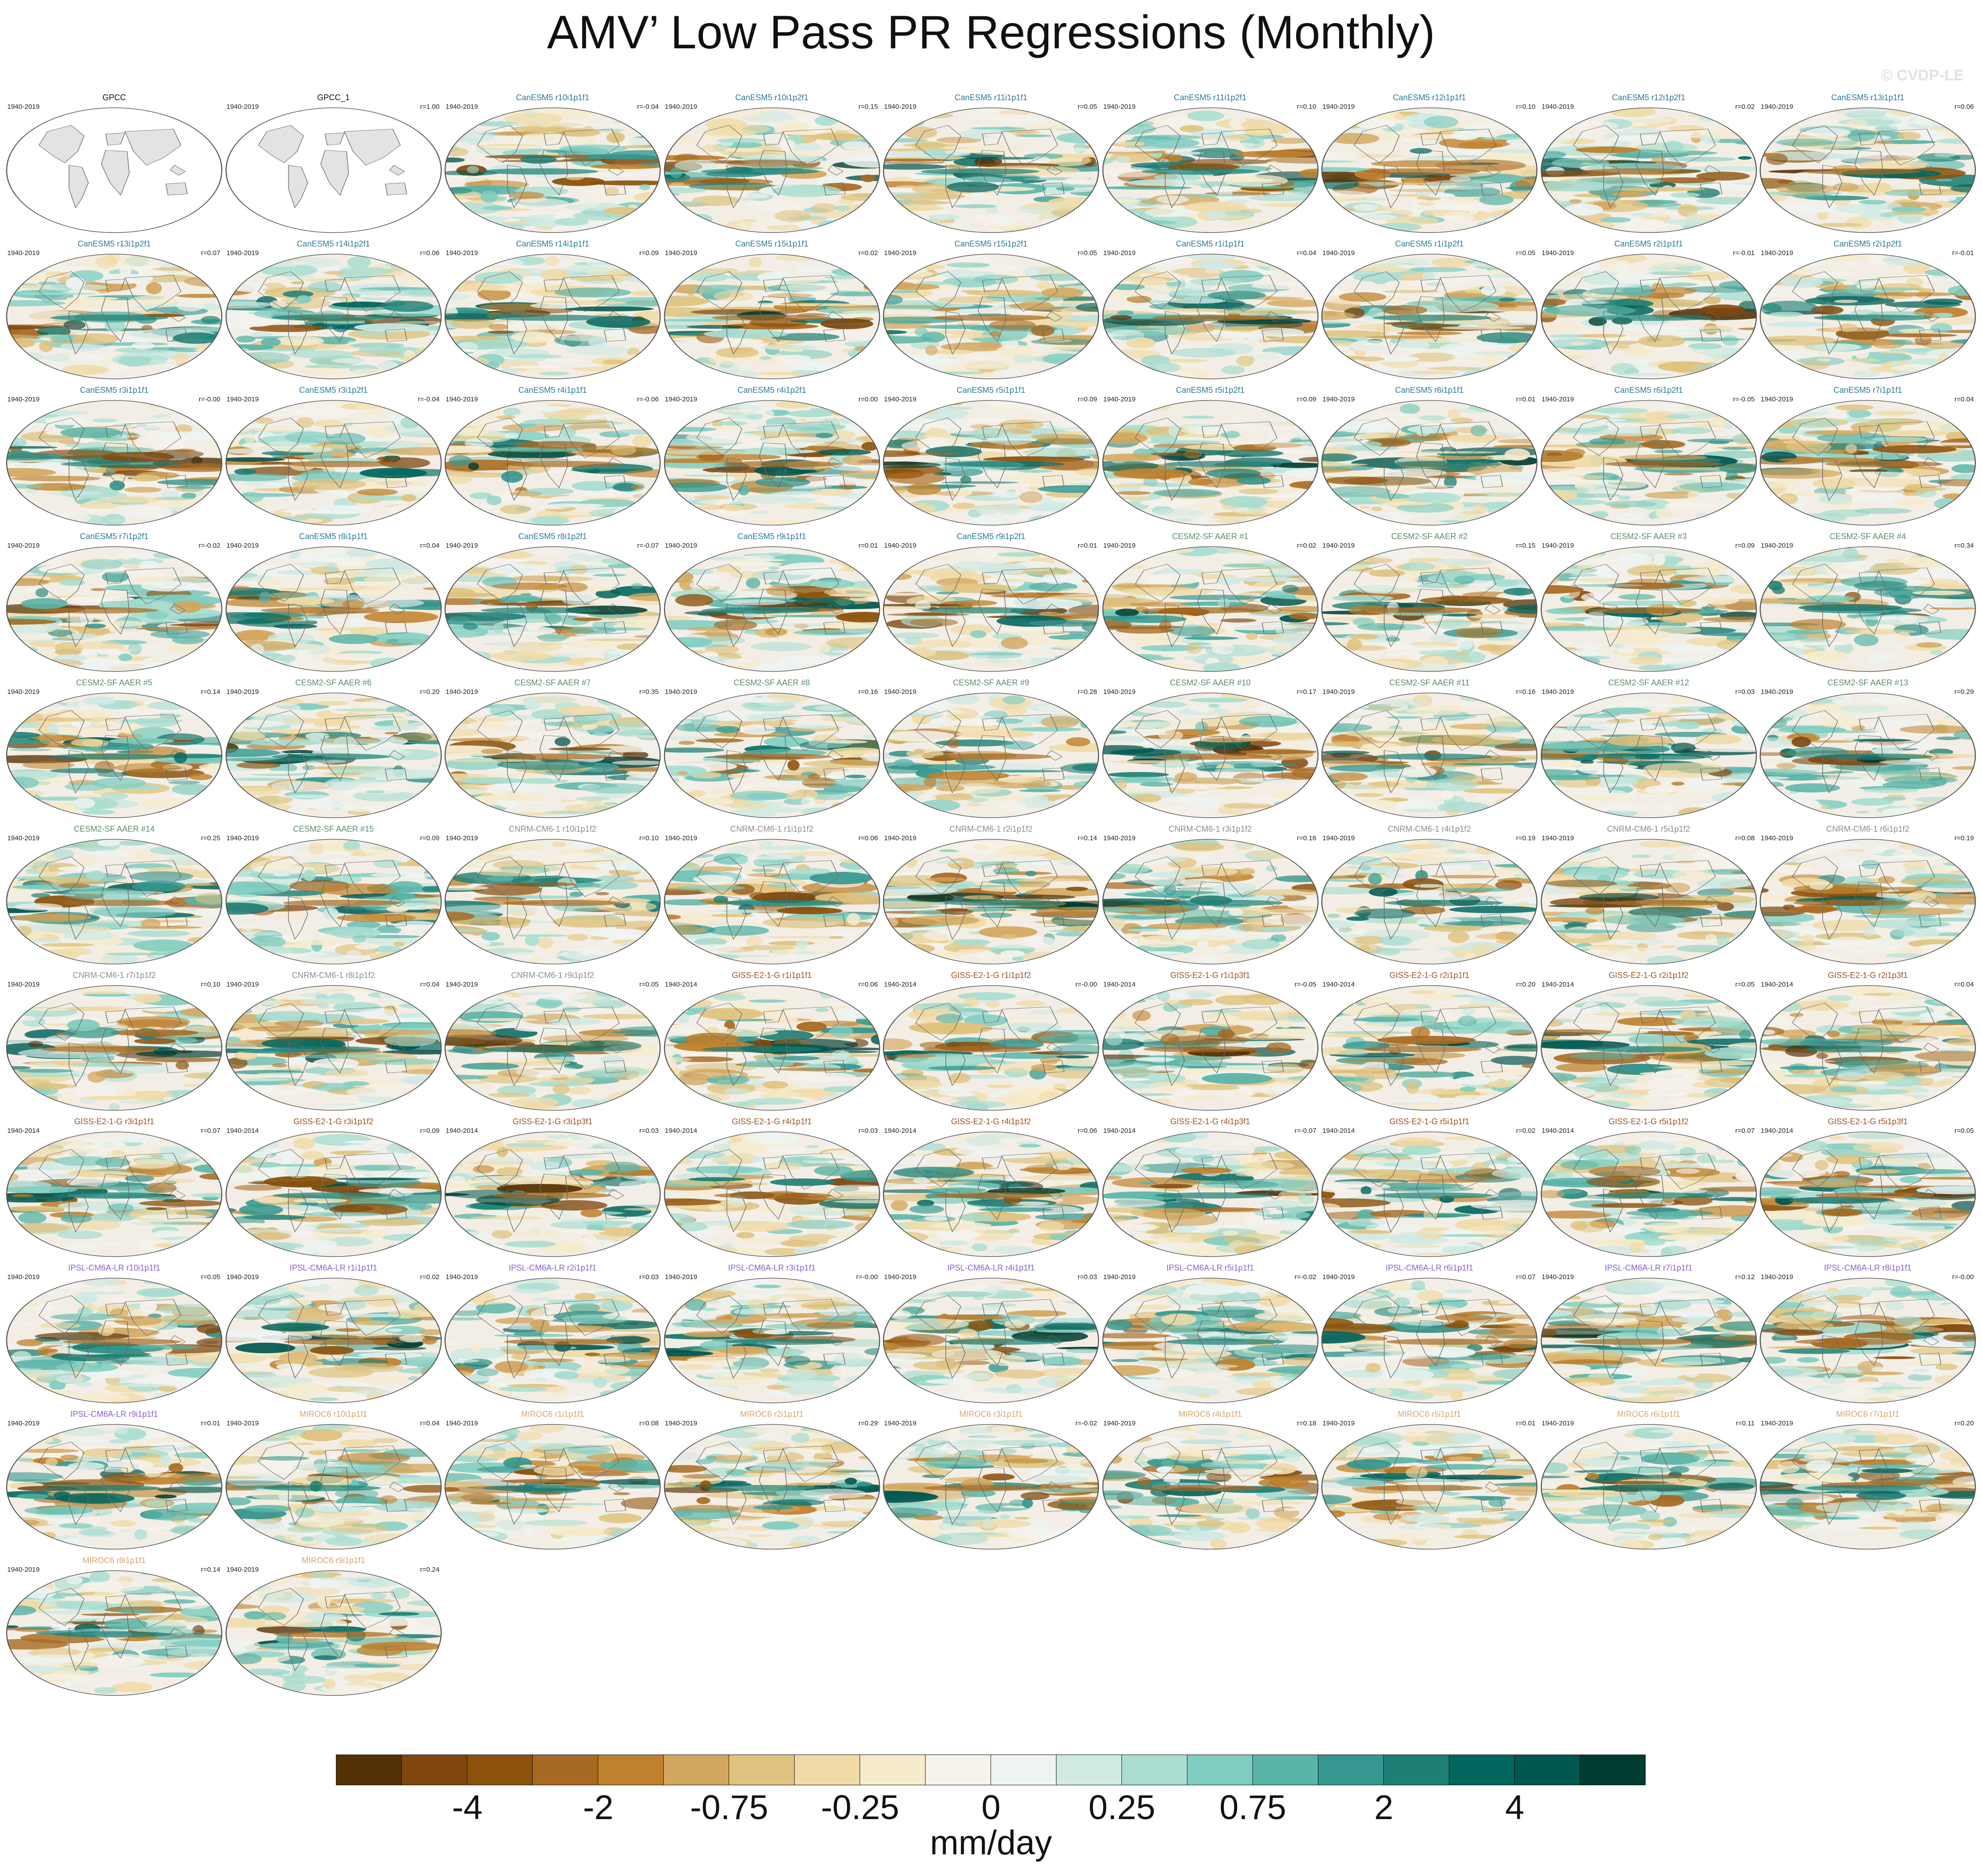 This screenshot has width=1982, height=1876. Describe the element at coordinates (210, 984) in the screenshot. I see `panel-pattern-correlation: r=0.10` at that location.